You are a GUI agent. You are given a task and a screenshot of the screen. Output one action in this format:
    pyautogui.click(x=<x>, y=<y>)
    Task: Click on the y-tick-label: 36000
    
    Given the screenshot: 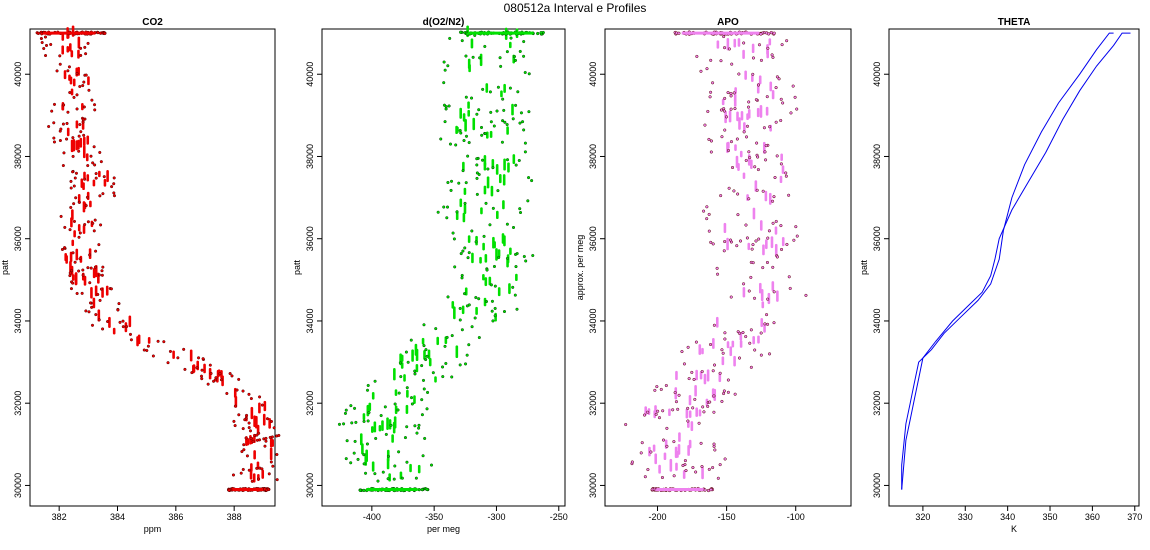 What is the action you would take?
    pyautogui.click(x=310, y=238)
    